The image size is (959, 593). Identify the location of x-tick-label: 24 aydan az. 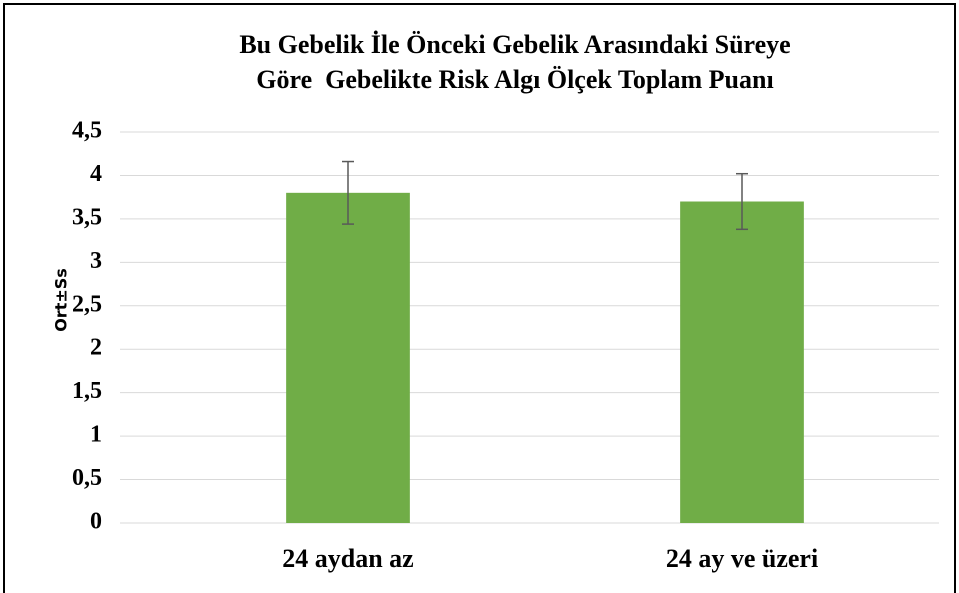
(347, 558).